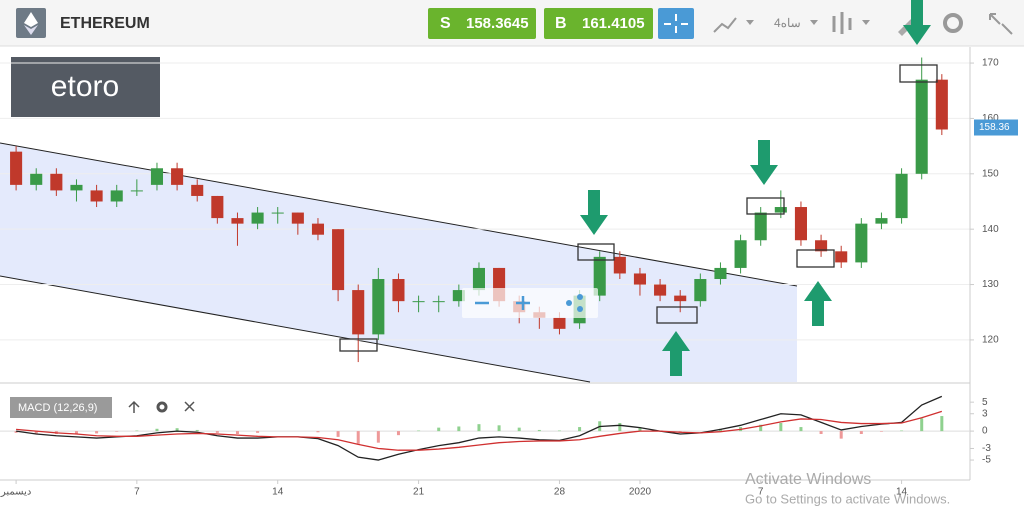 This screenshot has width=1024, height=512. Describe the element at coordinates (990, 173) in the screenshot. I see `y-tick-label: 150` at that location.